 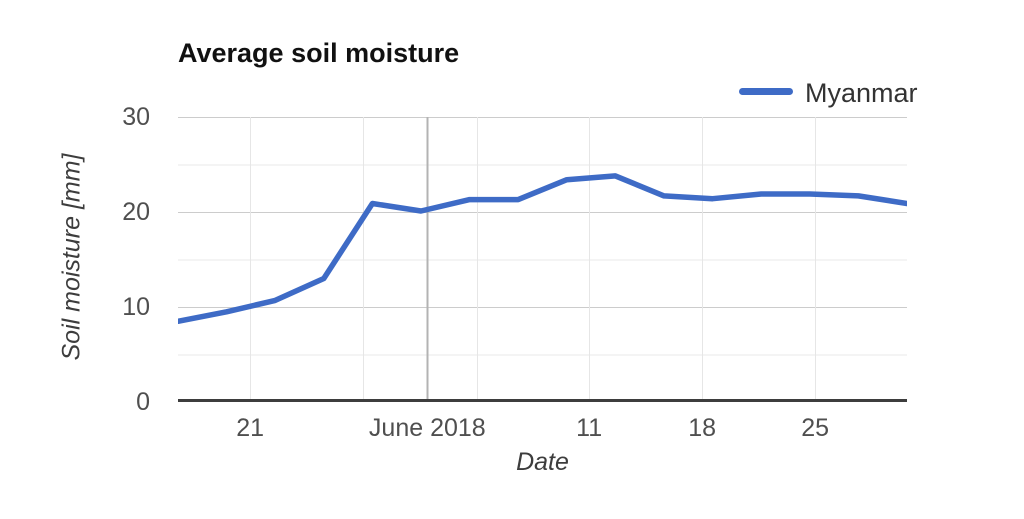 What do you see at coordinates (427, 428) in the screenshot?
I see `x-tick-label: June 2018` at bounding box center [427, 428].